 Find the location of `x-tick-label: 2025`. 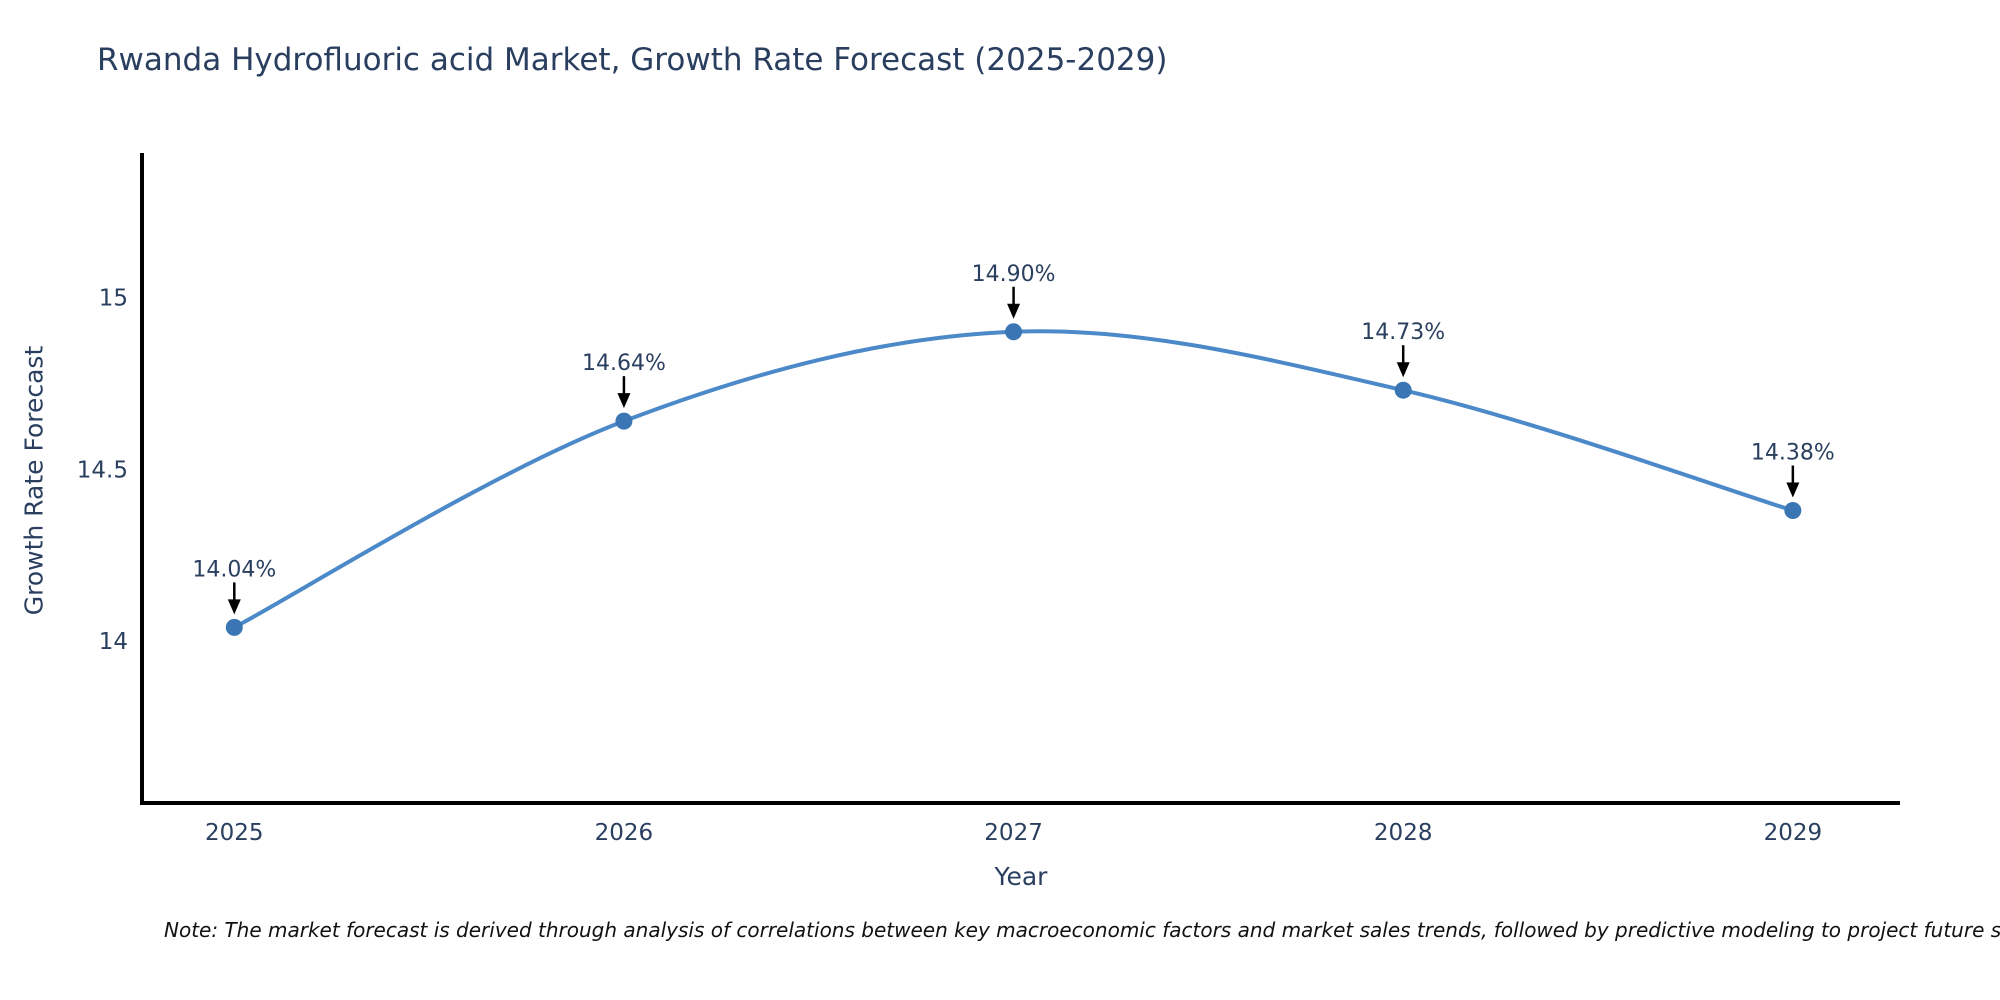

x-tick-label: 2025 is located at coordinates (234, 833).